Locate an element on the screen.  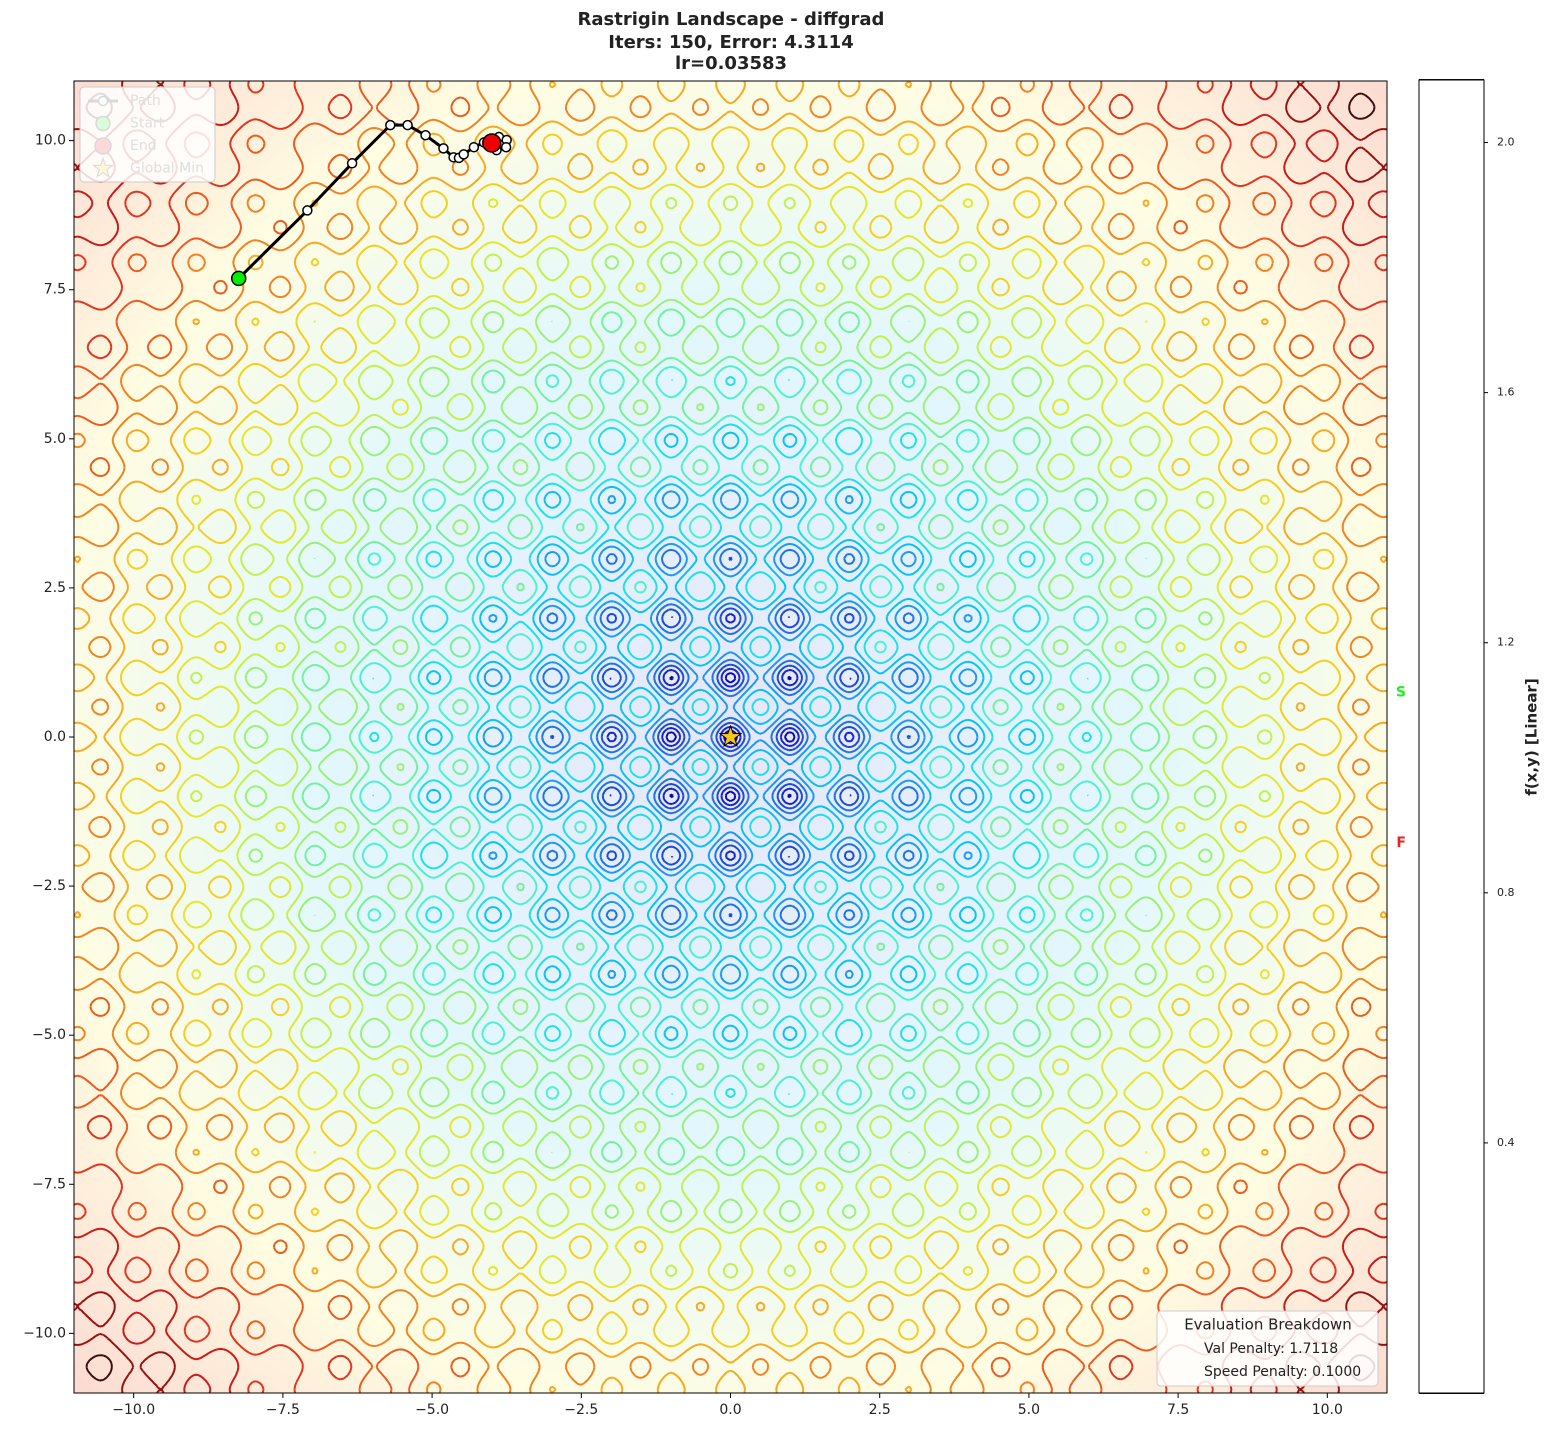
y-tick-label: 10.0 is located at coordinates (50, 141).